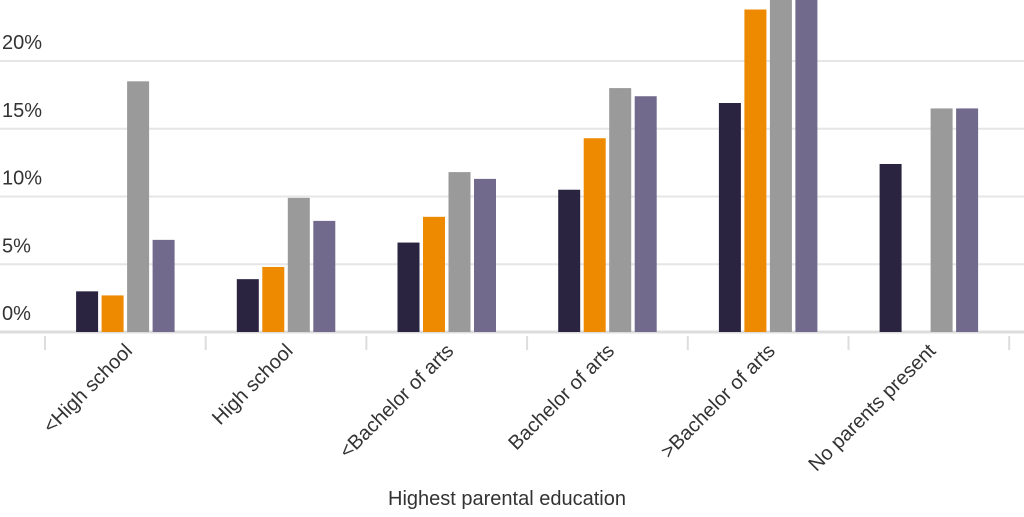 The image size is (1024, 517). I want to click on x-tick-label: >Bachelor of arts, so click(718, 401).